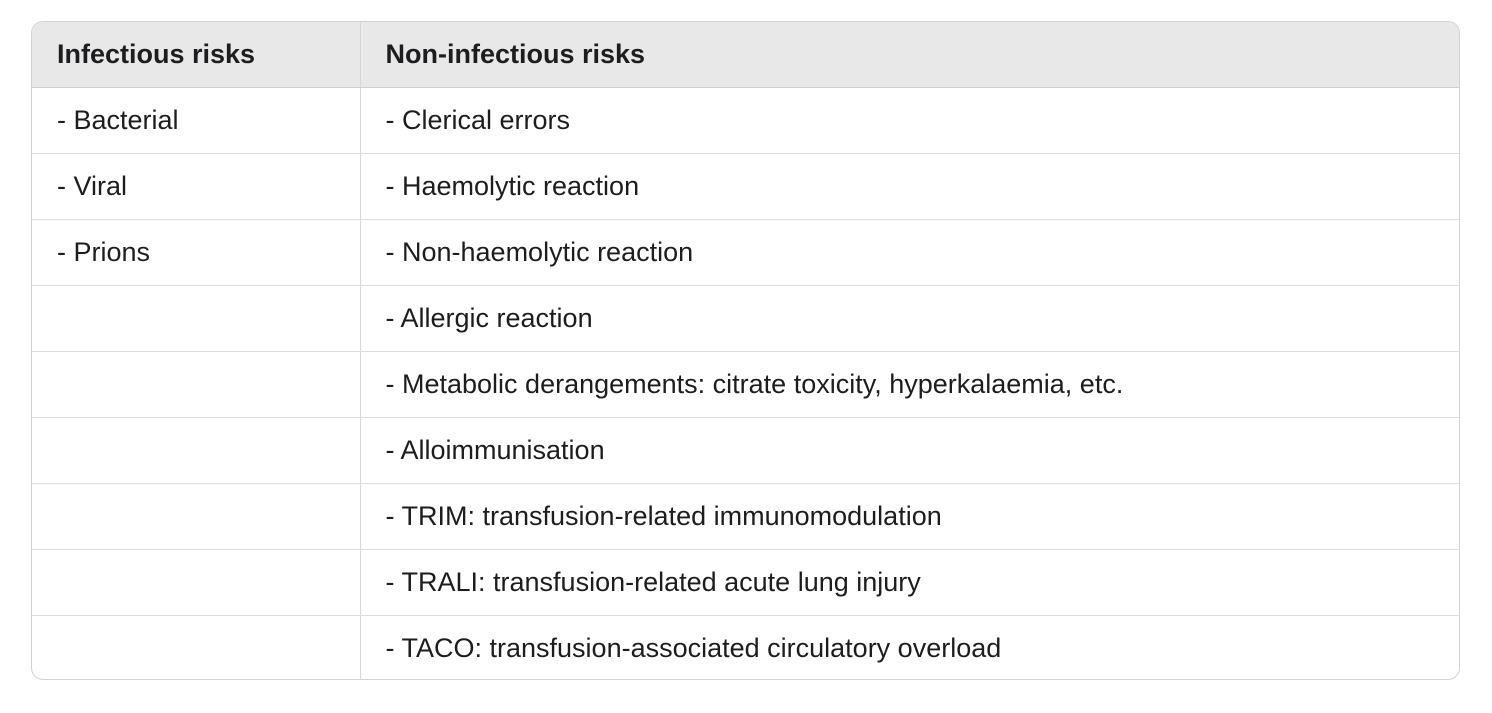  Describe the element at coordinates (909, 55) in the screenshot. I see `header-non-infectious-risks: Non-infectious risks` at that location.